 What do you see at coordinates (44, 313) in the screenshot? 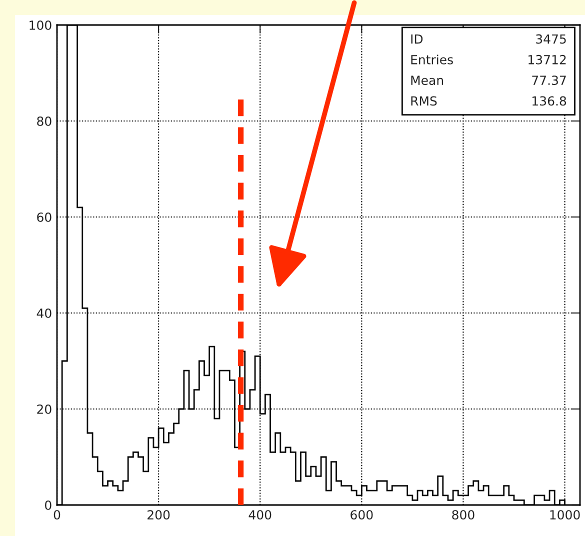
I see `y-tick-label: 40` at bounding box center [44, 313].